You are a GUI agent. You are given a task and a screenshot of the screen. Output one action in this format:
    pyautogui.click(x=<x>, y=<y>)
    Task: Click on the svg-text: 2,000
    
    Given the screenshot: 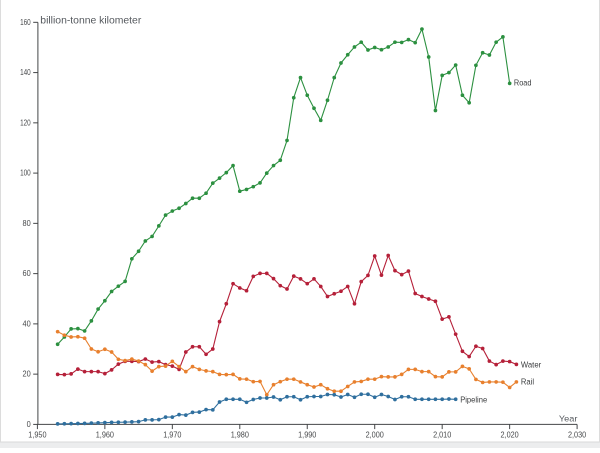 What is the action you would take?
    pyautogui.click(x=375, y=434)
    